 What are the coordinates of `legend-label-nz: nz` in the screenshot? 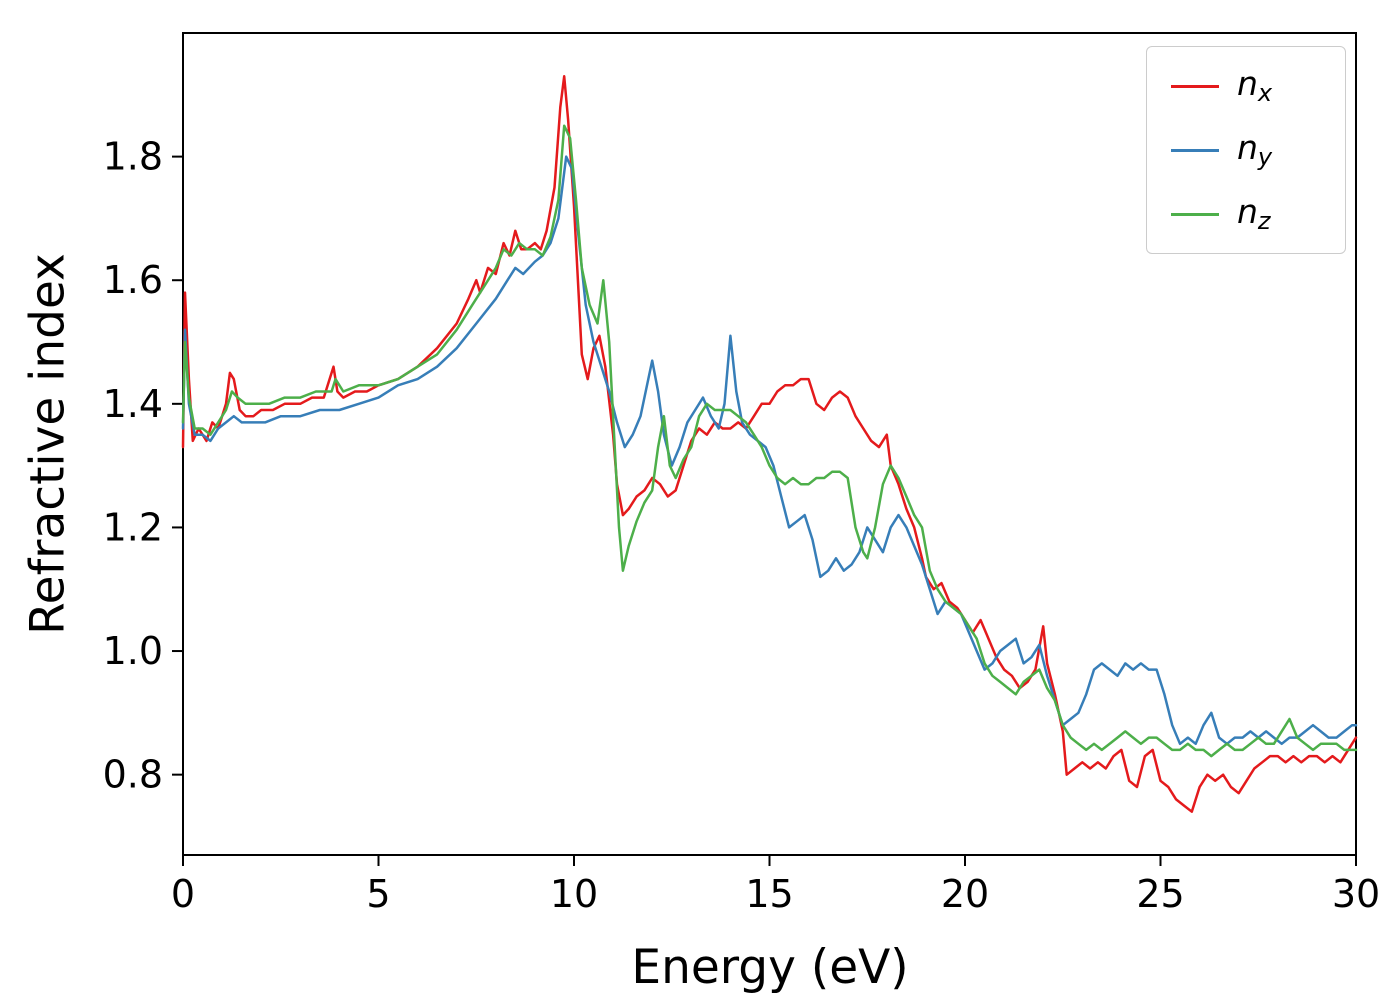 It's located at (1254, 213).